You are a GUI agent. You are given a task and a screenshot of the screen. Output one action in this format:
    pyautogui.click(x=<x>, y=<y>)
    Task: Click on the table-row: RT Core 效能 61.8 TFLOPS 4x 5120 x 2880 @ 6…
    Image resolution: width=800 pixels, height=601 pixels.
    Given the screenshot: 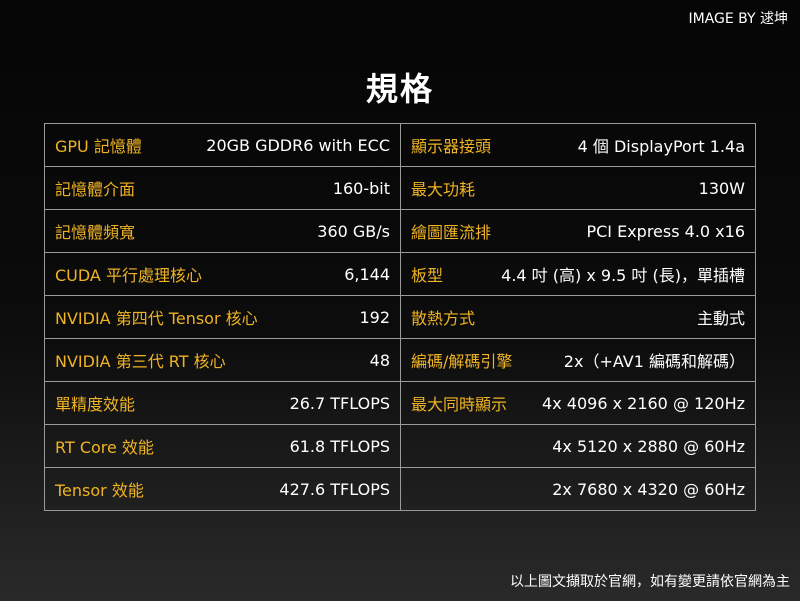 What is the action you would take?
    pyautogui.click(x=400, y=446)
    